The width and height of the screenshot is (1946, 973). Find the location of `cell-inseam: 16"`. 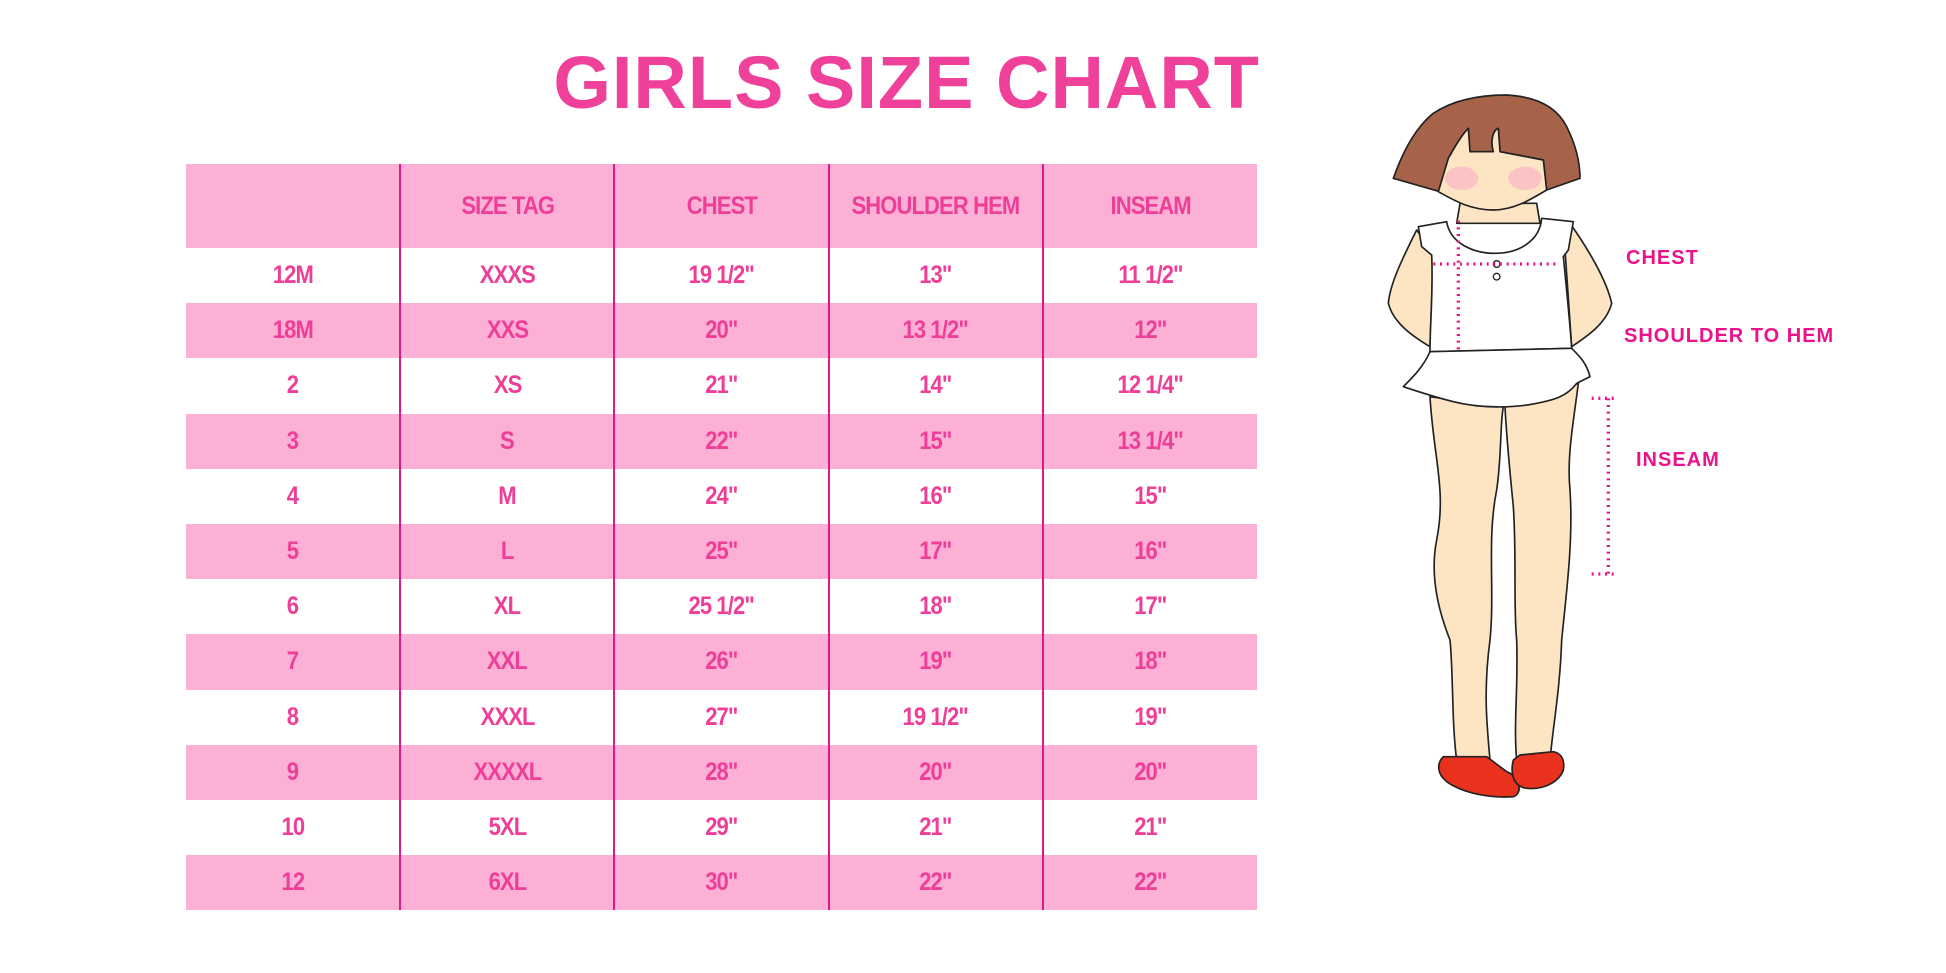

cell-inseam: 16" is located at coordinates (1149, 551).